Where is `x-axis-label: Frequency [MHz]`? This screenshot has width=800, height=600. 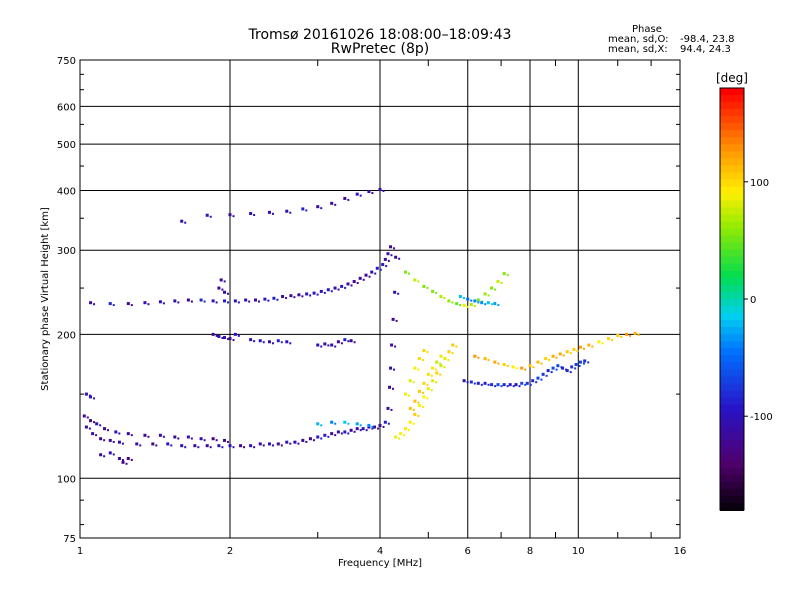 x-axis-label: Frequency [MHz] is located at coordinates (380, 563).